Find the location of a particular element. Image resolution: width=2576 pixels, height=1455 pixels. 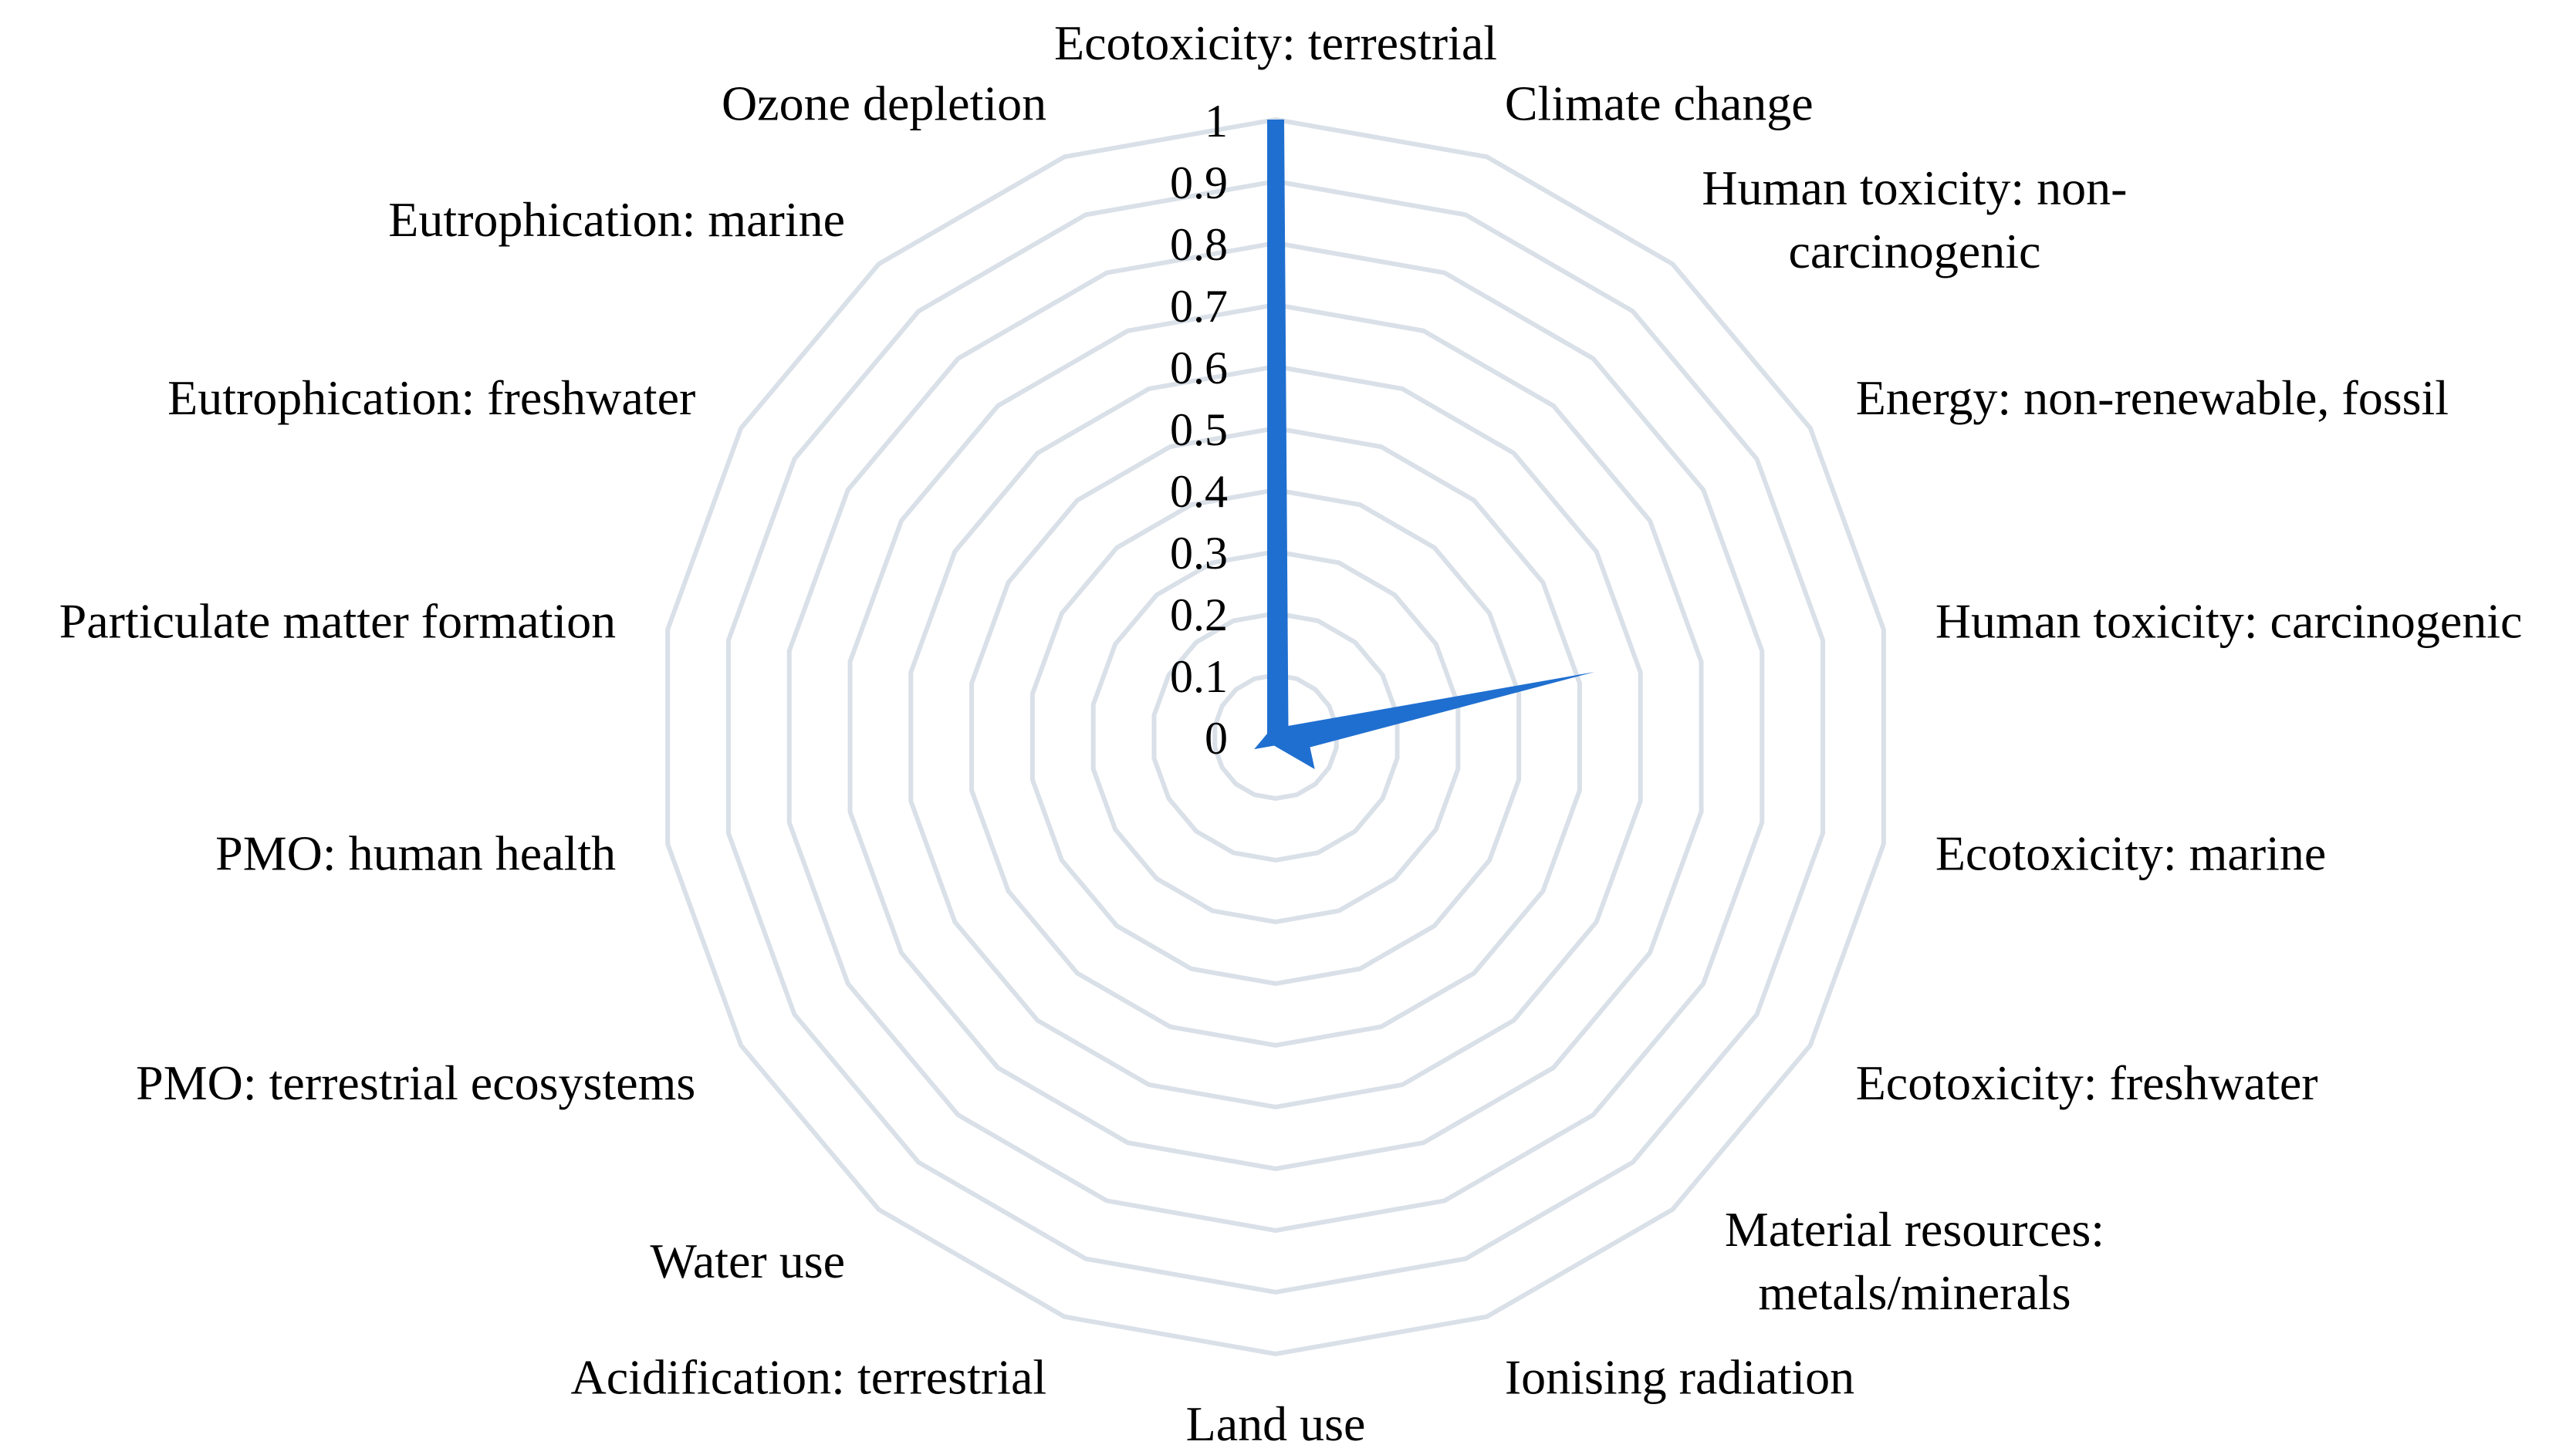

axis-label: Ionising radiation is located at coordinates (1679, 1377).